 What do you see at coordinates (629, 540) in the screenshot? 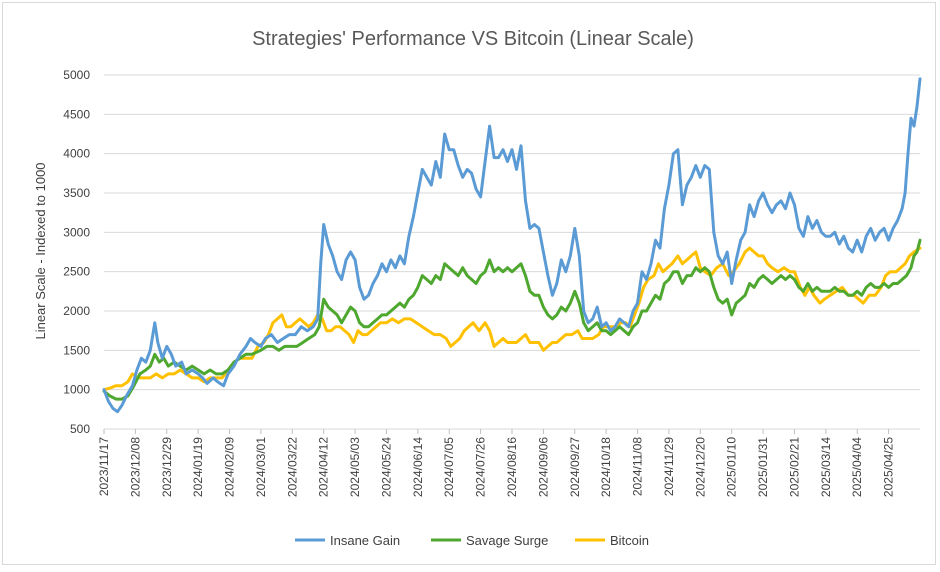
I see `legend-label: Bitcoin` at bounding box center [629, 540].